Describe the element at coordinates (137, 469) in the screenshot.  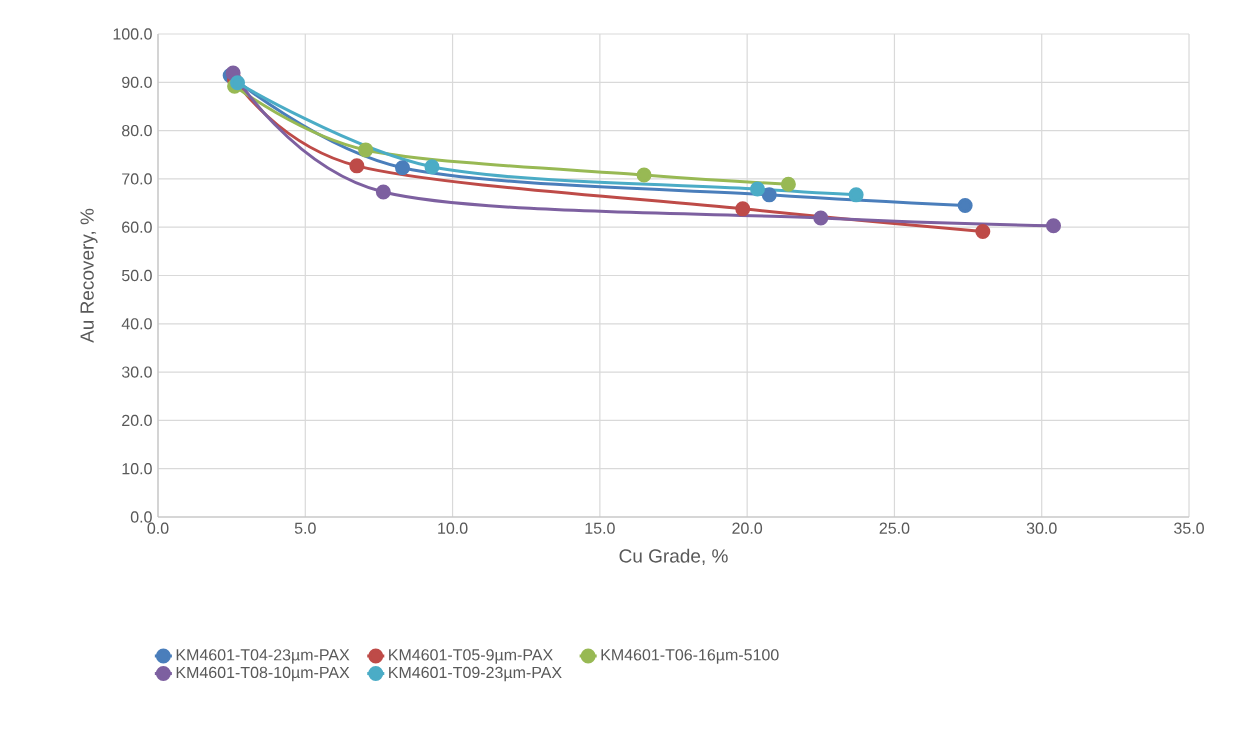
I see `y-tick-label: 10.0` at that location.